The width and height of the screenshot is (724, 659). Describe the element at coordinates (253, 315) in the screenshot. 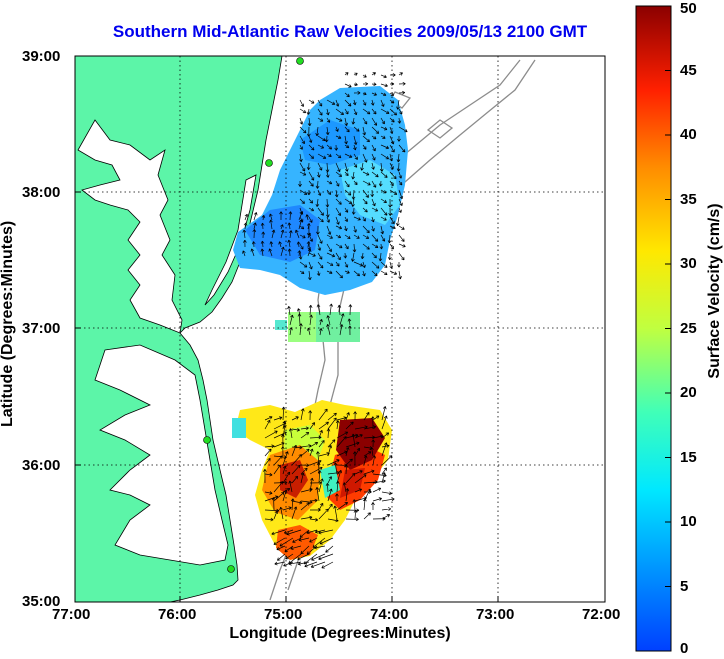

I see `radar-stations` at that location.